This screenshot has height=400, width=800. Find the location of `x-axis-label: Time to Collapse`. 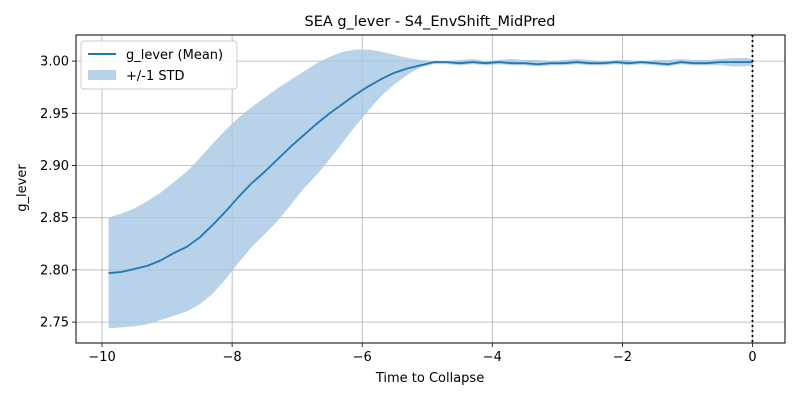

x-axis-label: Time to Collapse is located at coordinates (429, 378).